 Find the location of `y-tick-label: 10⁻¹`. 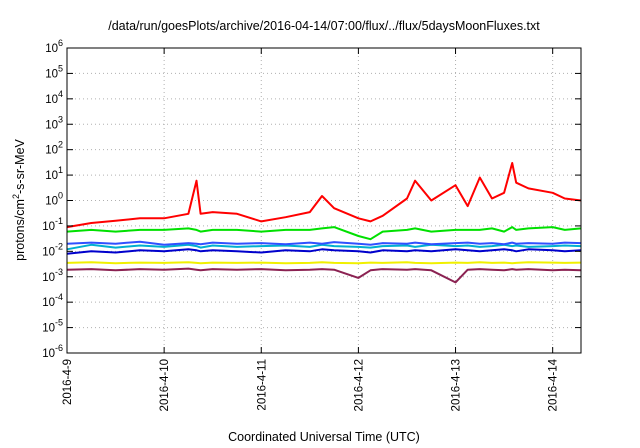

y-tick-label: 10⁻¹ is located at coordinates (52, 224).